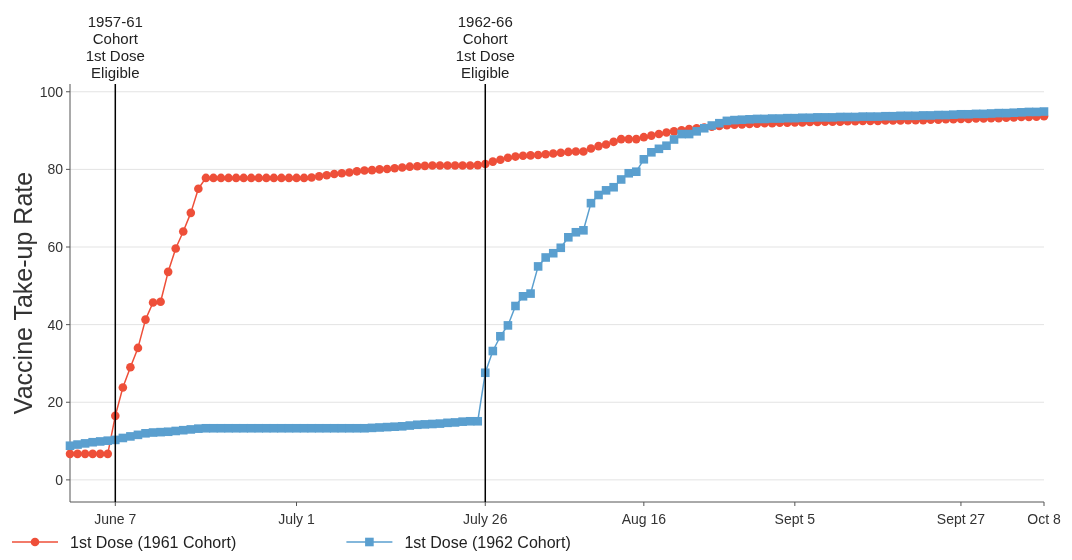 This screenshot has height=560, width=1072. What do you see at coordinates (115, 47) in the screenshot?
I see `ref-line-label: 1957-61 Cohort 1st Dose Eligible` at bounding box center [115, 47].